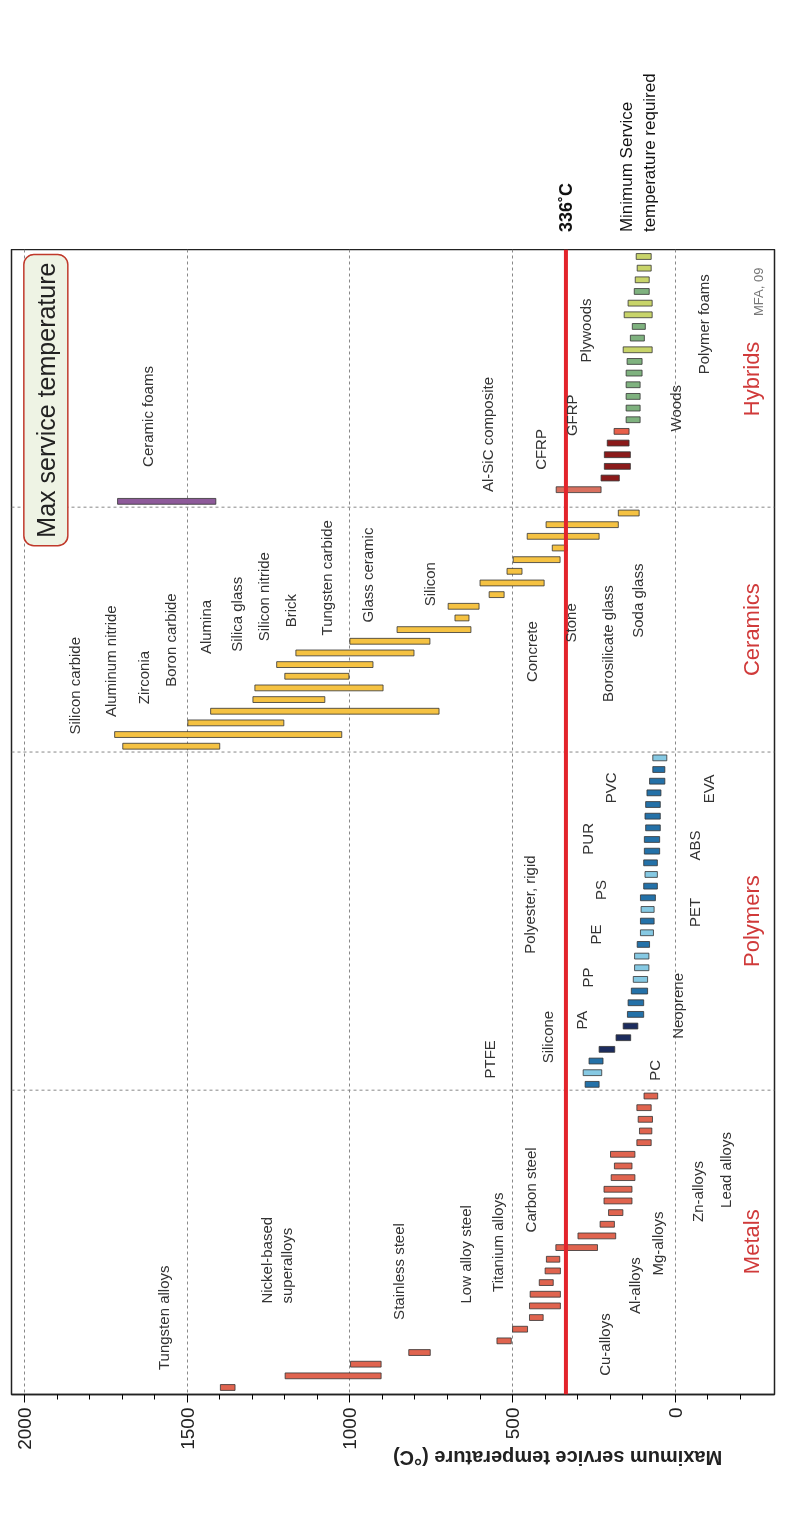 This screenshot has height=1536, width=801. Describe the element at coordinates (725, 1170) in the screenshot. I see `annotation: Lead alloys` at that location.